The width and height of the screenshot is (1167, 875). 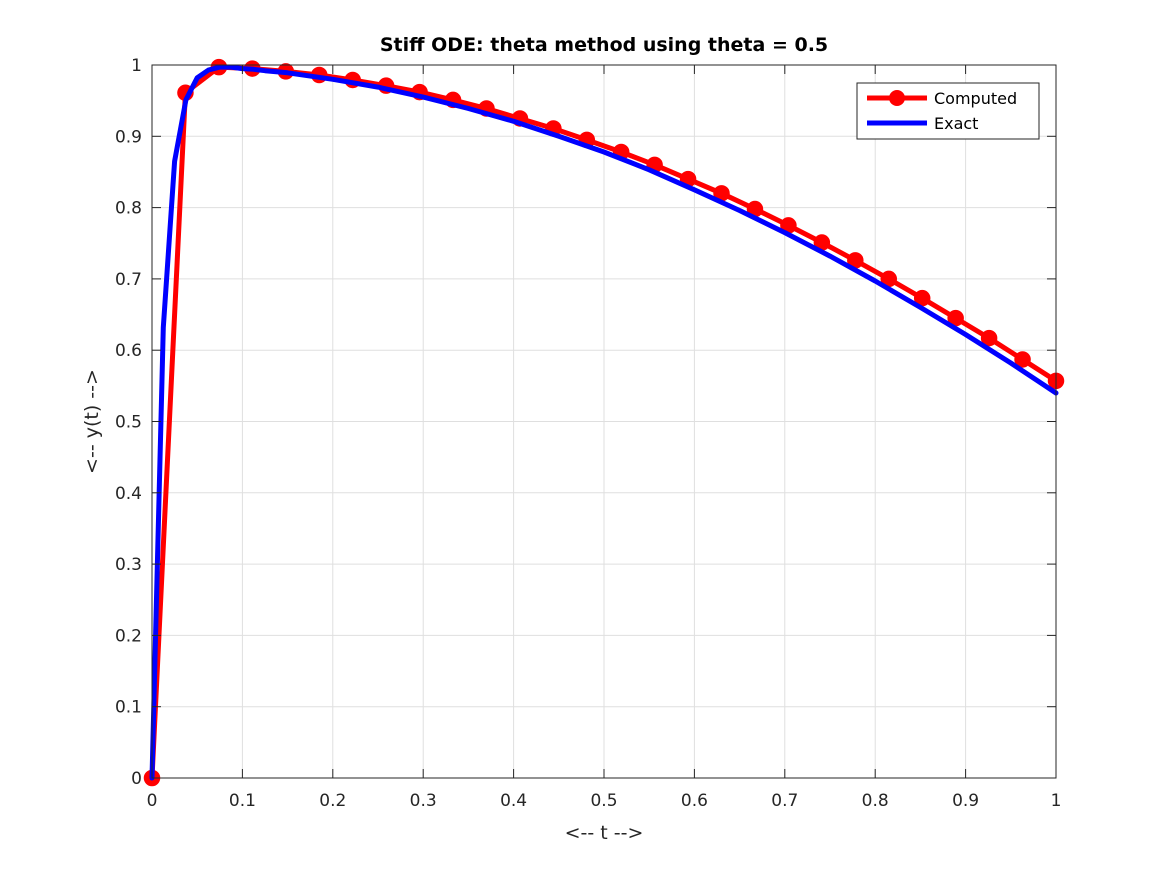 I want to click on x-tick-label: 0.3, so click(x=423, y=801).